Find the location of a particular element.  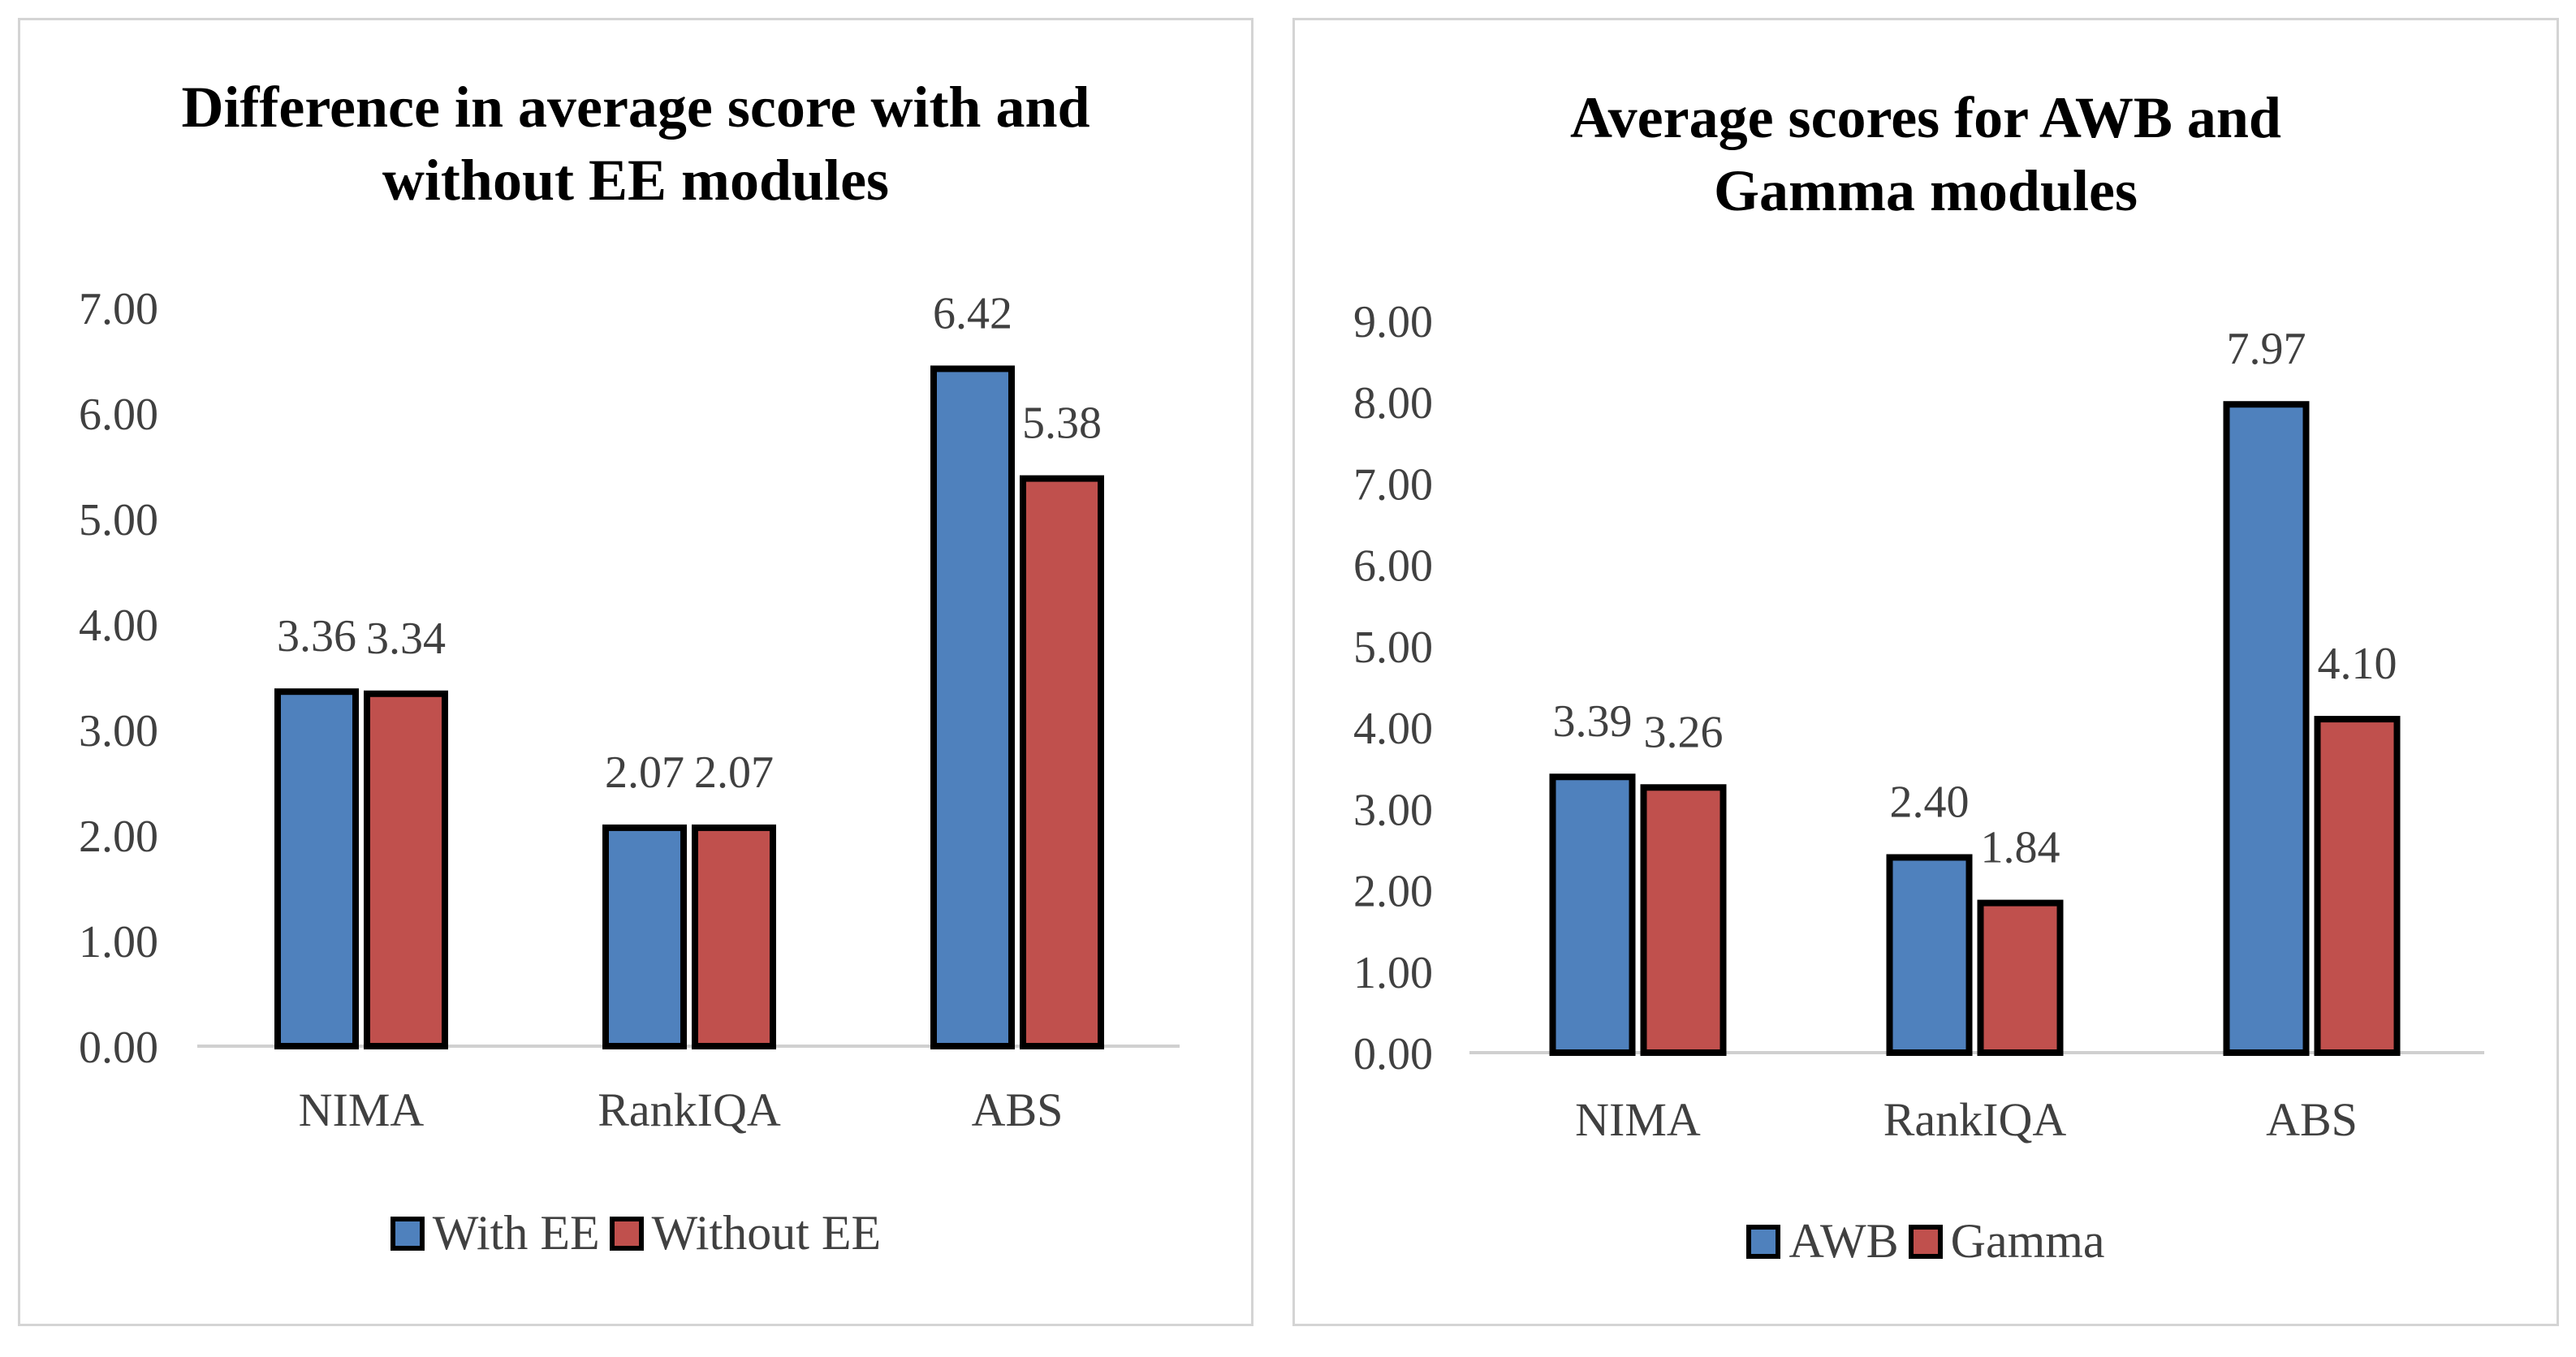

data-label: 7.97 is located at coordinates (2266, 349).